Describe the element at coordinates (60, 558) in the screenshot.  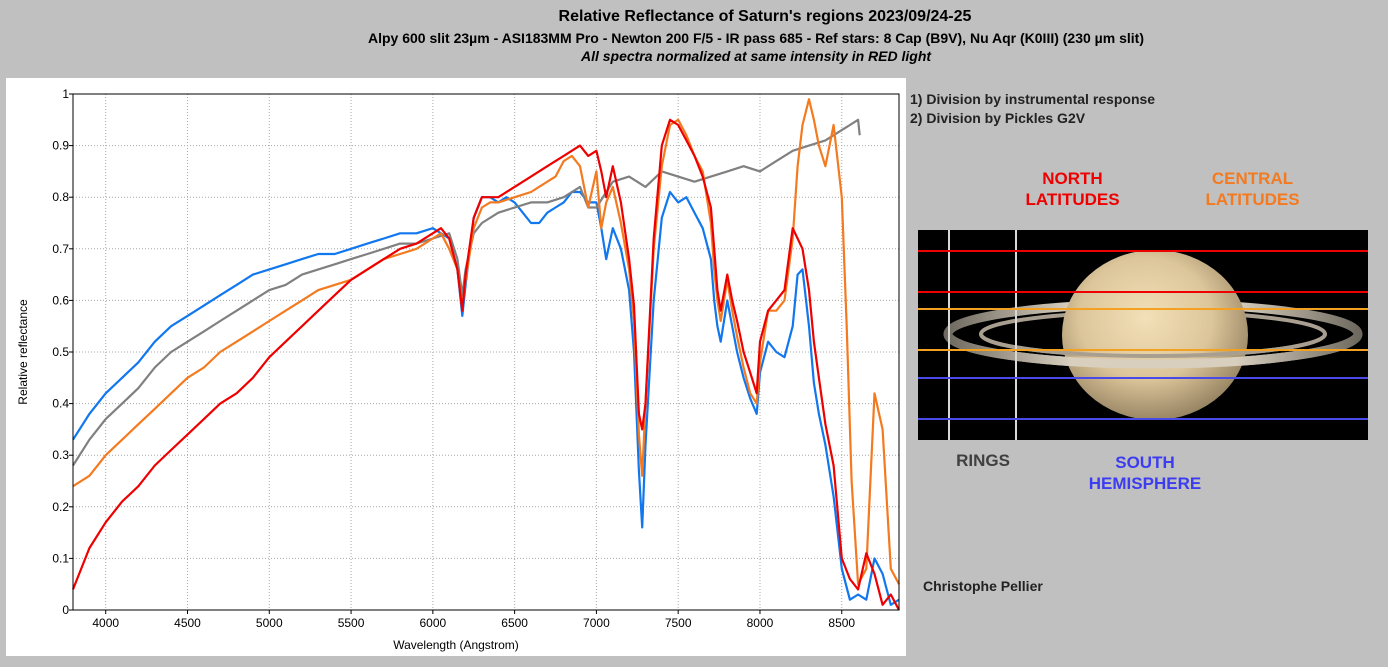
I see `y-tick-label: 0.1` at that location.